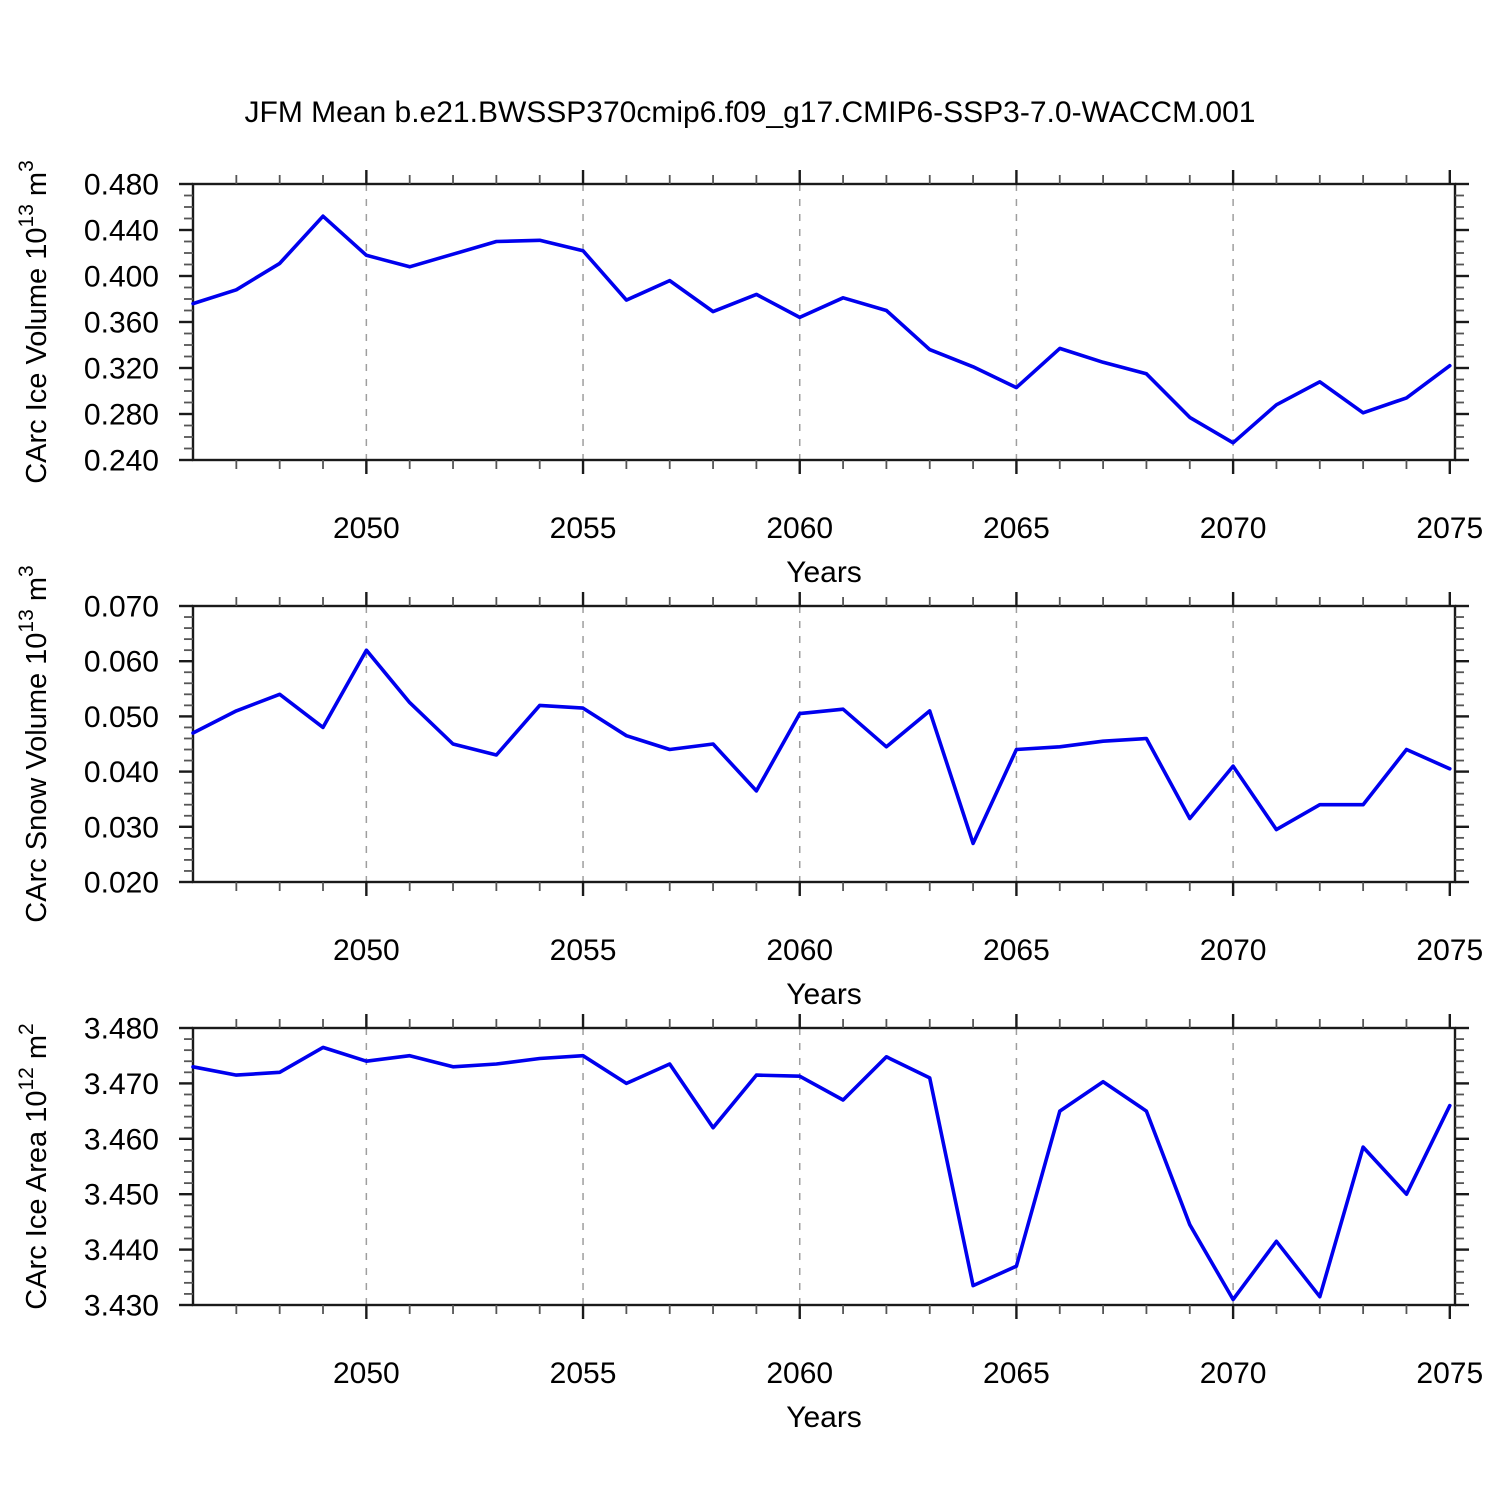  I want to click on y-tick-label: 3.480, so click(121, 1029).